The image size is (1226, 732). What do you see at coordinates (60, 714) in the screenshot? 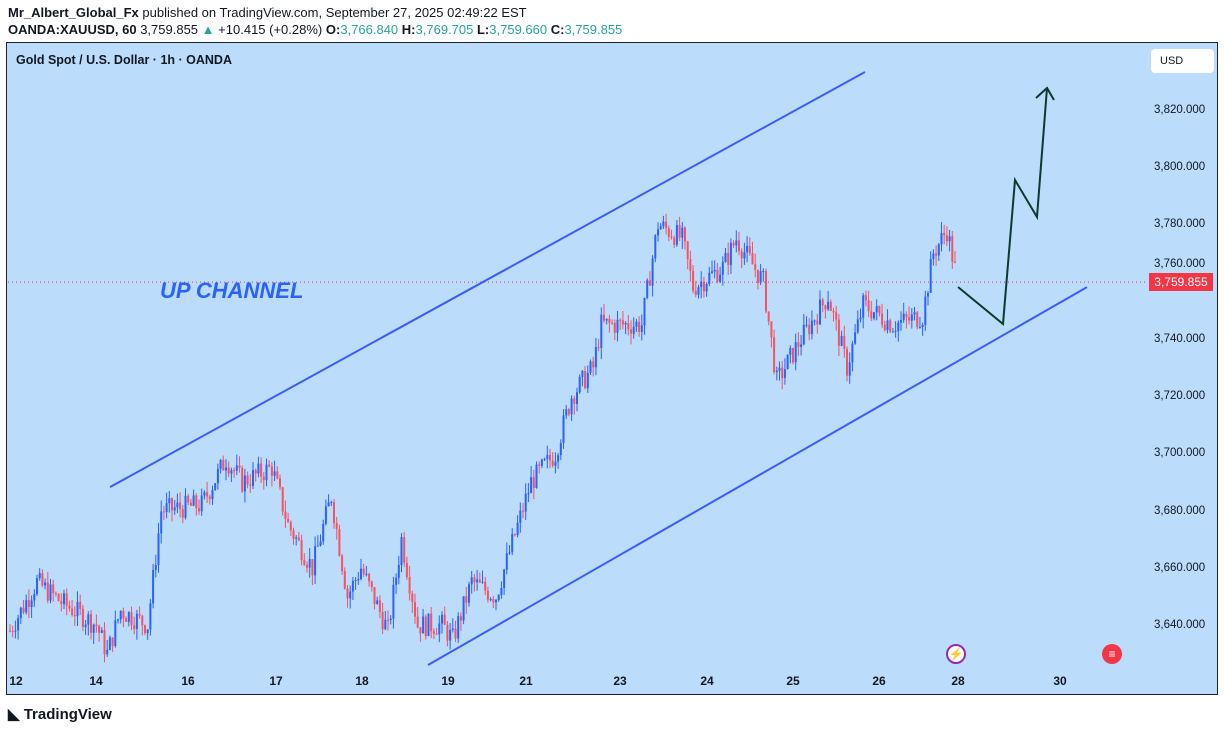
I see `tradingview-logo: ◣ TradingView` at bounding box center [60, 714].